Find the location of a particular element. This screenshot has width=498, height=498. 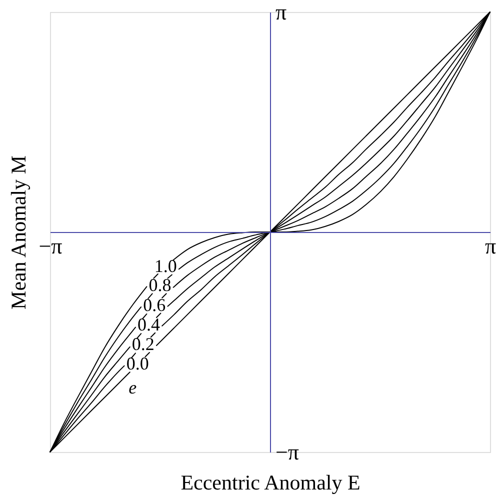

series-label: 0.4 is located at coordinates (149, 324).